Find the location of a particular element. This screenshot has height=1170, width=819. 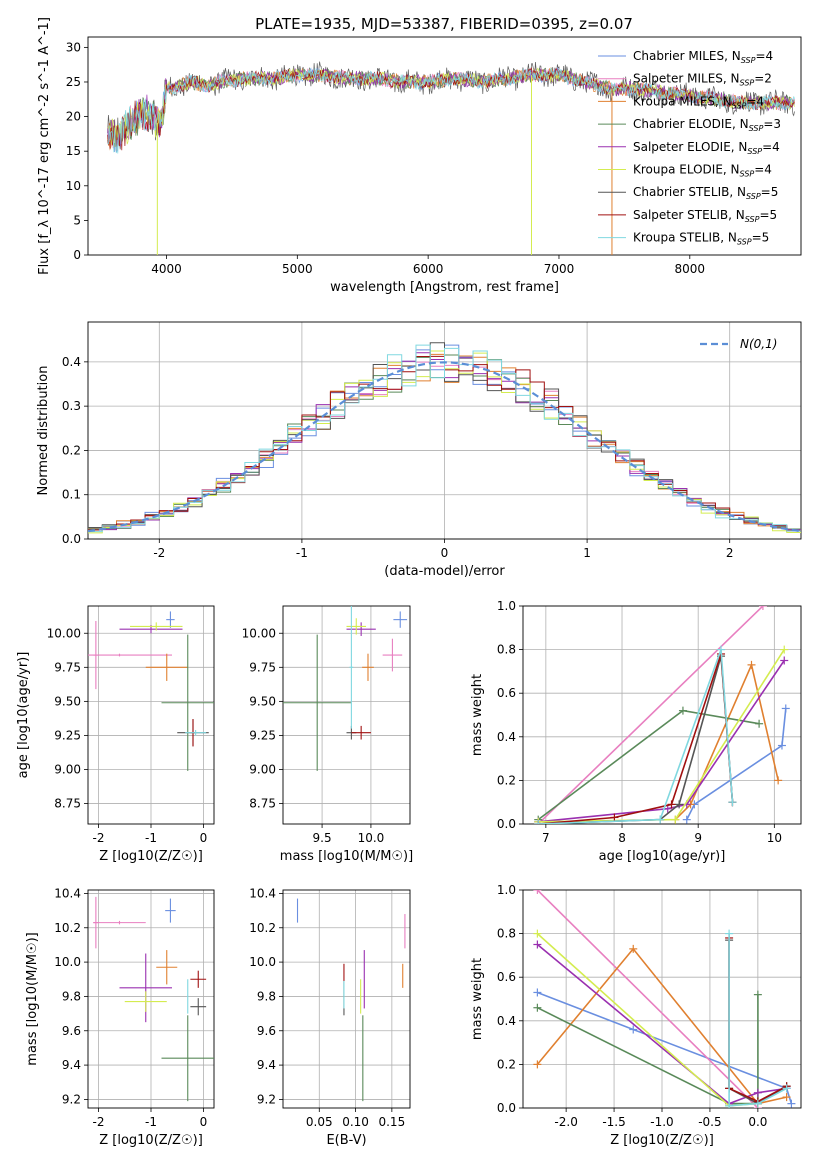

residual-hists is located at coordinates (444, 438).